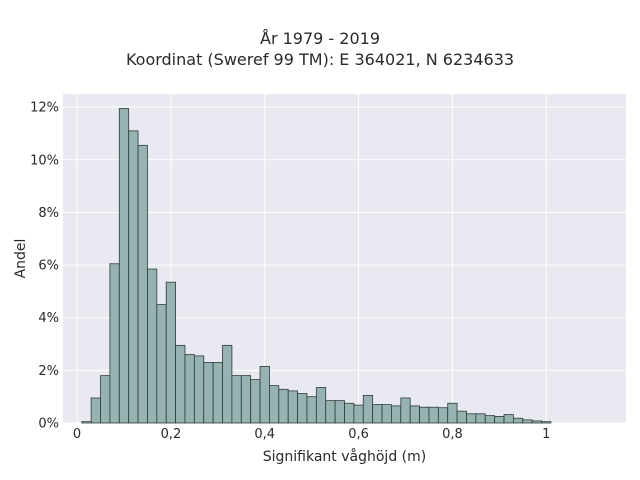  What do you see at coordinates (44, 108) in the screenshot?
I see `y-tick-label: 12%` at bounding box center [44, 108].